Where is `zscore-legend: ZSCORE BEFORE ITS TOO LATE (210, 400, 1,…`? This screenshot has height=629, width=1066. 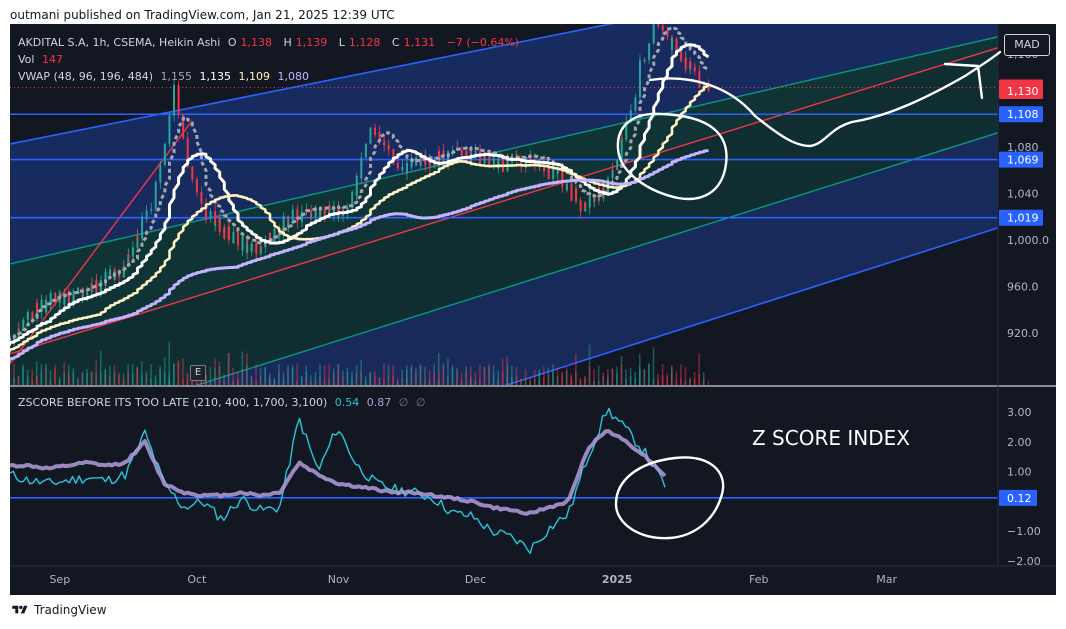 zscore-legend: ZSCORE BEFORE ITS TOO LATE (210, 400, 1,… is located at coordinates (223, 402).